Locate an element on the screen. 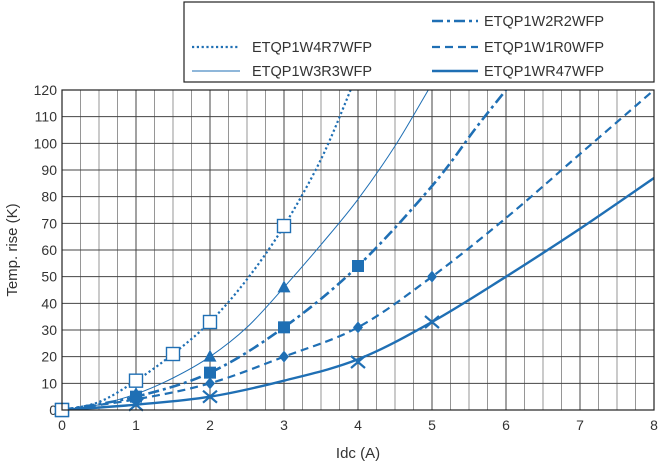 The image size is (670, 471). y-tick-label: 80 is located at coordinates (49, 197).